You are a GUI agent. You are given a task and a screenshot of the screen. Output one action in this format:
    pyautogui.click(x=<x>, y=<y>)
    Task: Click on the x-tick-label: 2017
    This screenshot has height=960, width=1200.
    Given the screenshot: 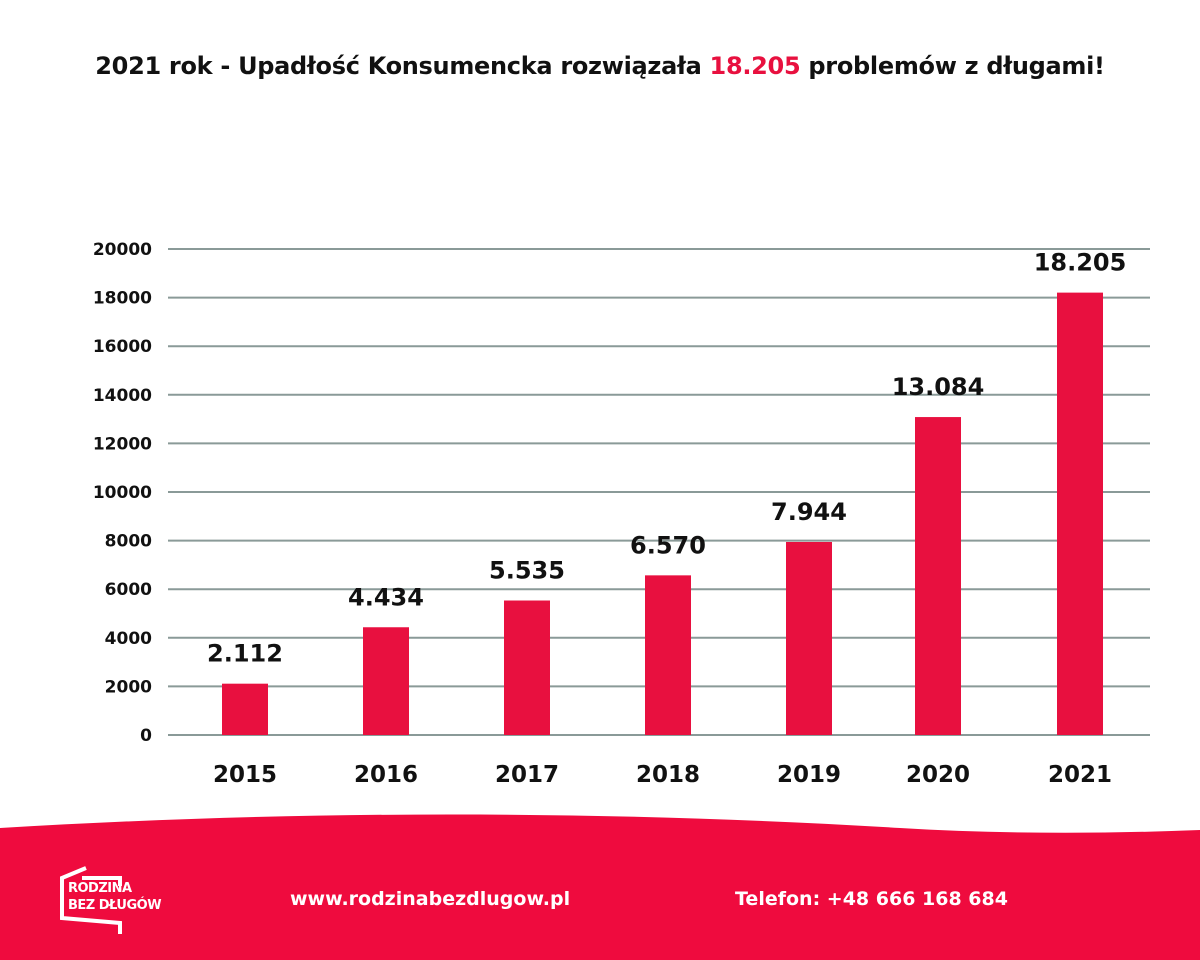 What is the action you would take?
    pyautogui.click(x=527, y=775)
    